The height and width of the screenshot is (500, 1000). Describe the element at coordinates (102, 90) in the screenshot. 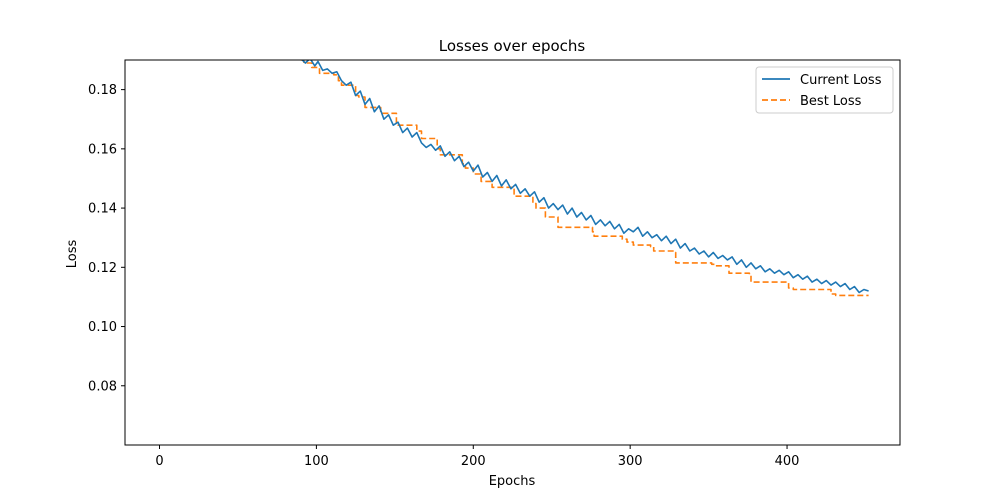

I see `y-tick-label: 0.18` at that location.